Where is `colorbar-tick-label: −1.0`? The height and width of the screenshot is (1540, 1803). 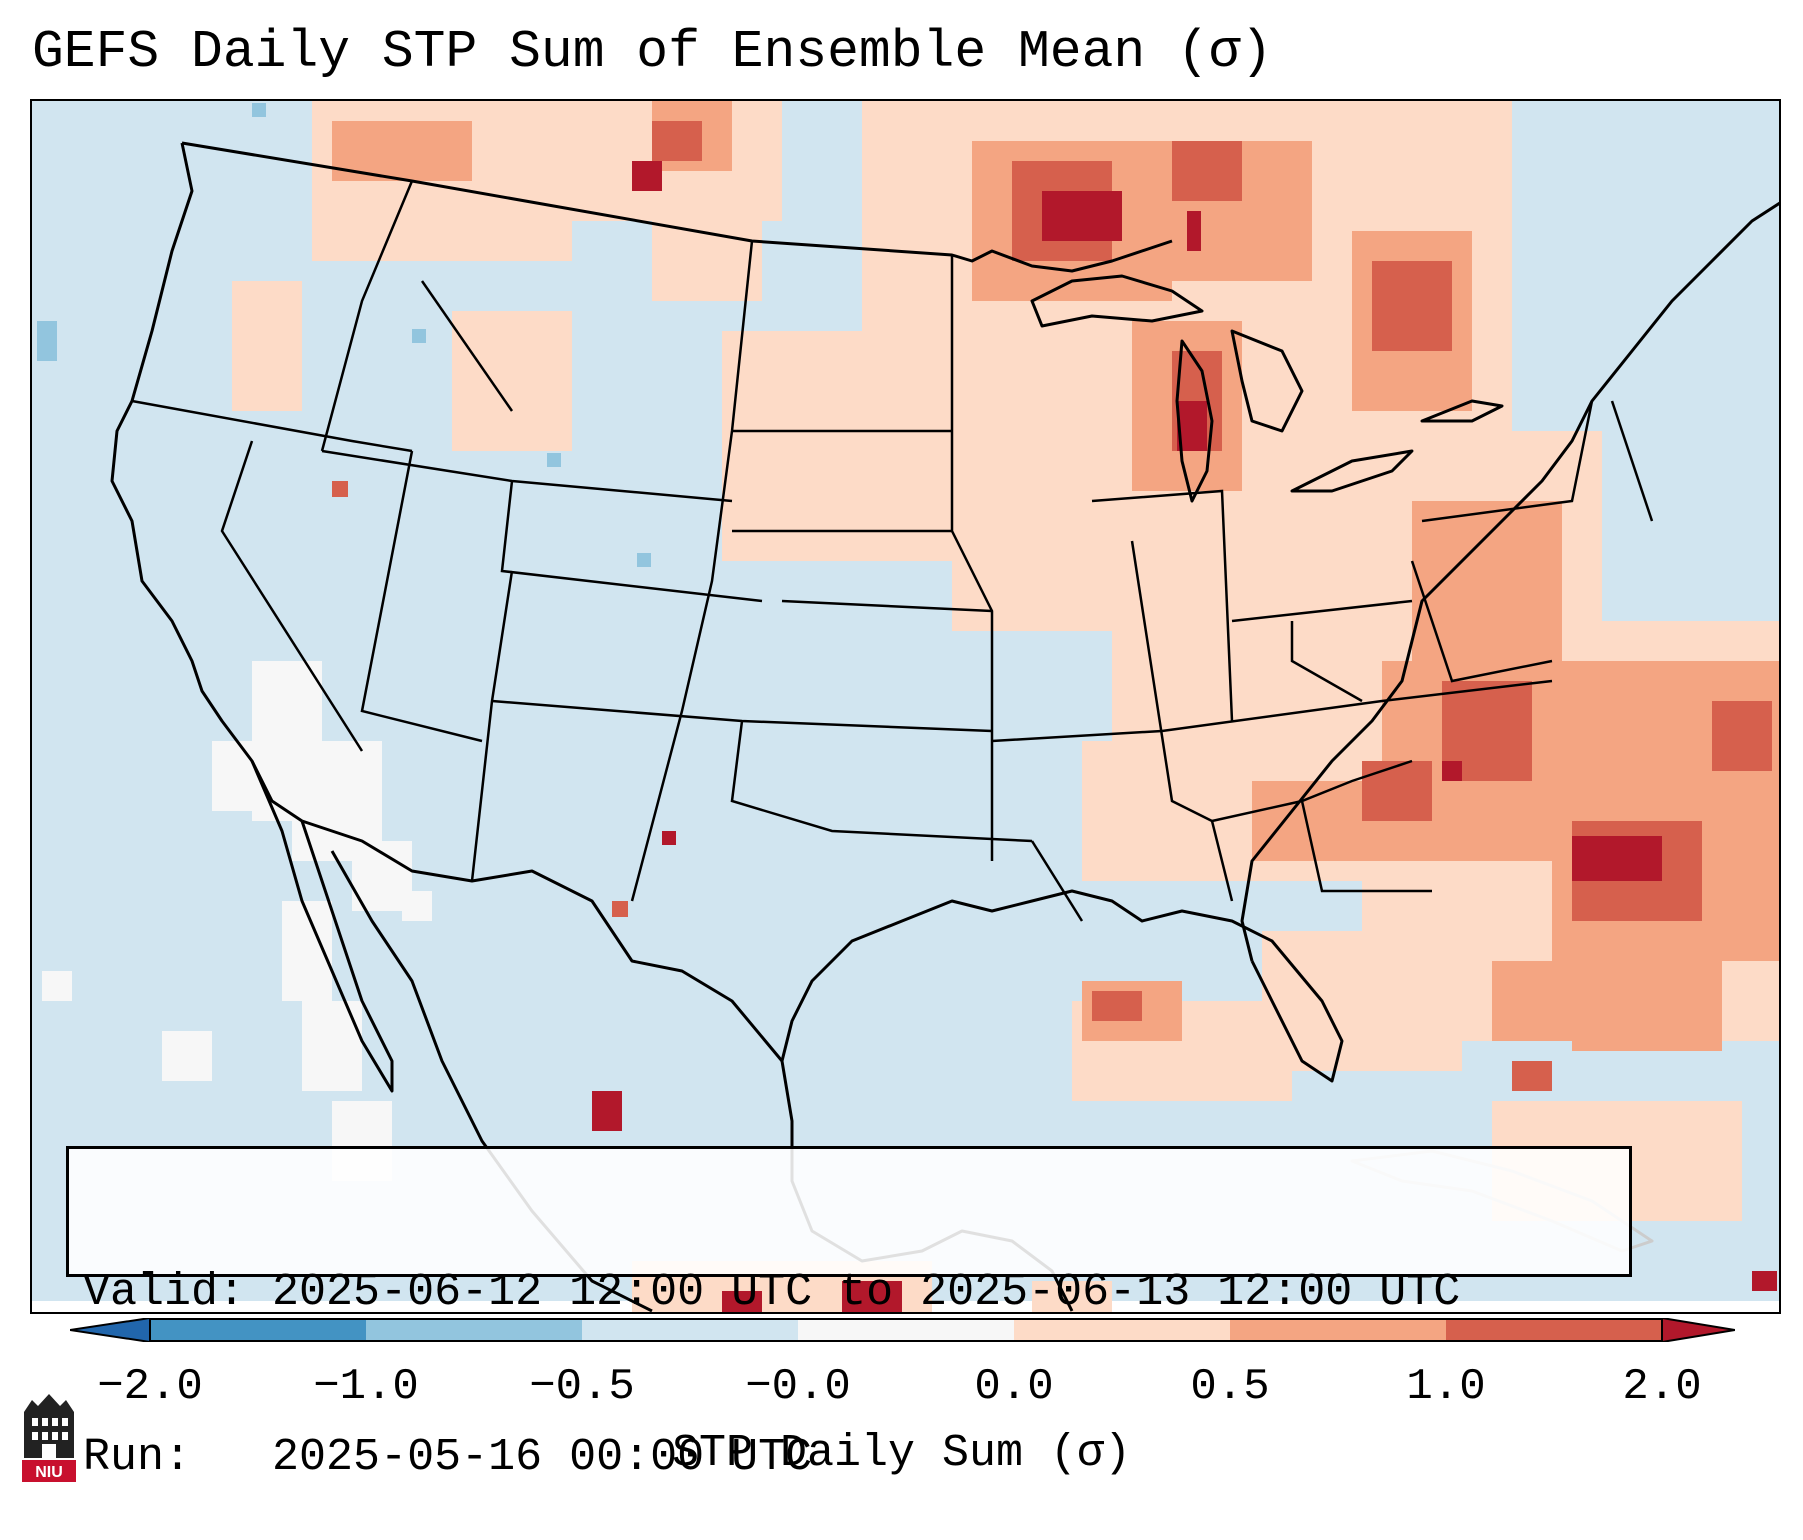
colorbar-tick-label: −1.0 is located at coordinates (366, 1387).